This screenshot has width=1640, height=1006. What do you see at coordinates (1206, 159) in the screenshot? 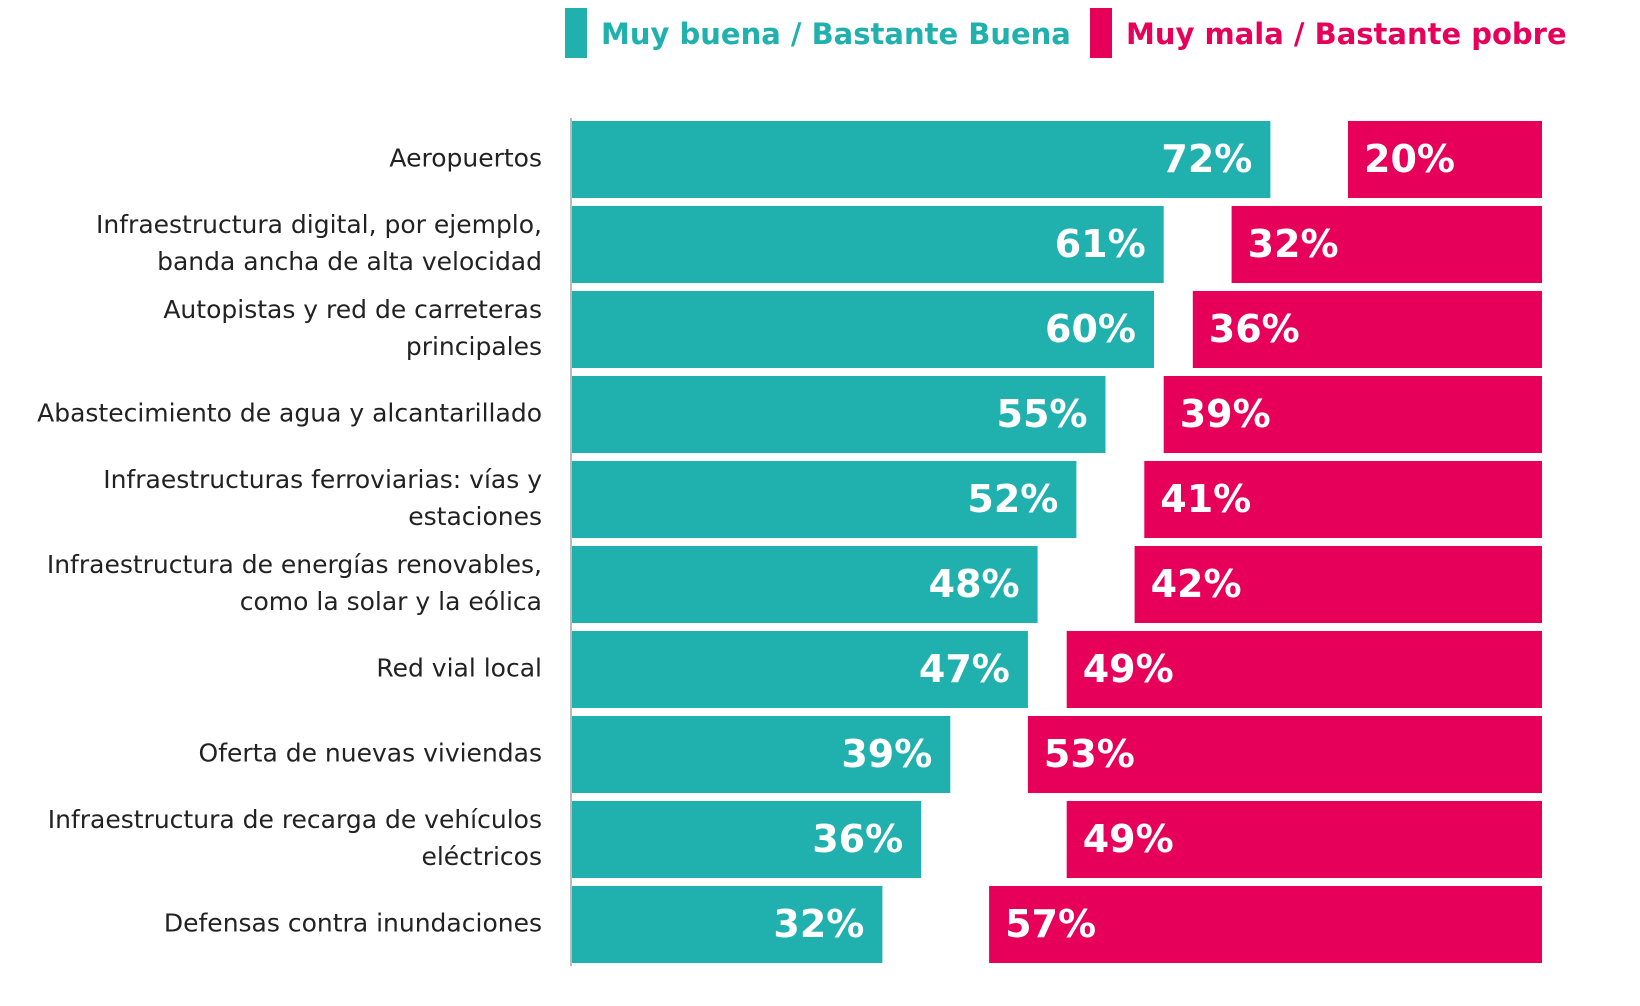
I see `value-label: 72%` at bounding box center [1206, 159].